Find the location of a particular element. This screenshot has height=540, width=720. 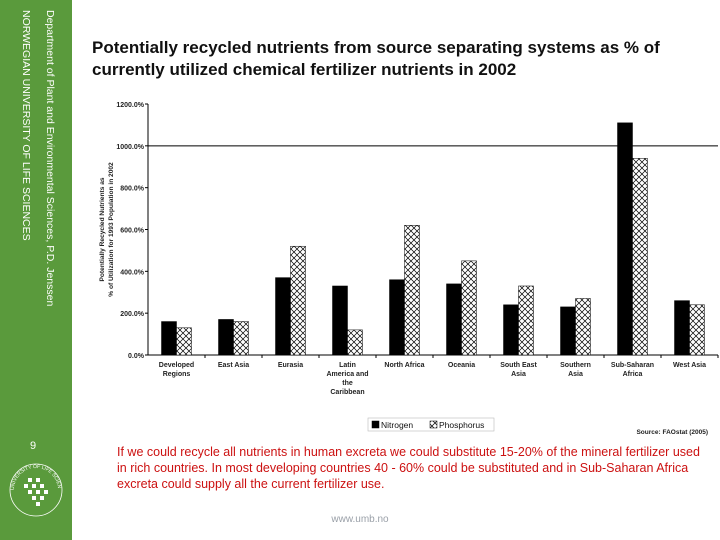

x-tick-label-line: Latin is located at coordinates (347, 365).